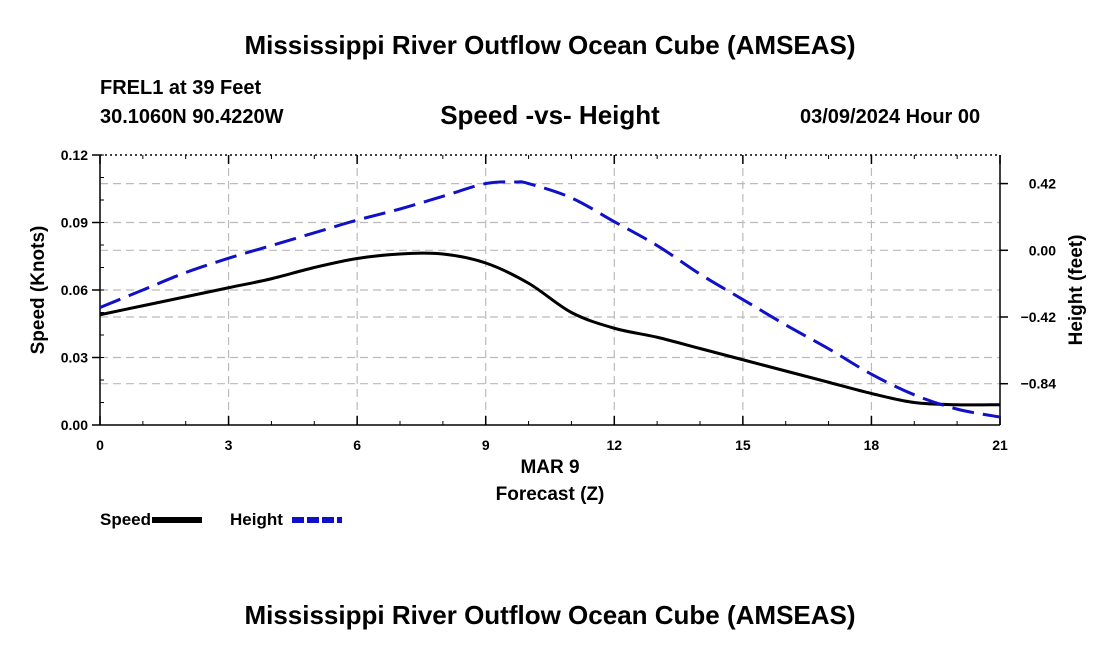 This screenshot has width=1100, height=650. I want to click on x-tick-label: 15, so click(743, 445).